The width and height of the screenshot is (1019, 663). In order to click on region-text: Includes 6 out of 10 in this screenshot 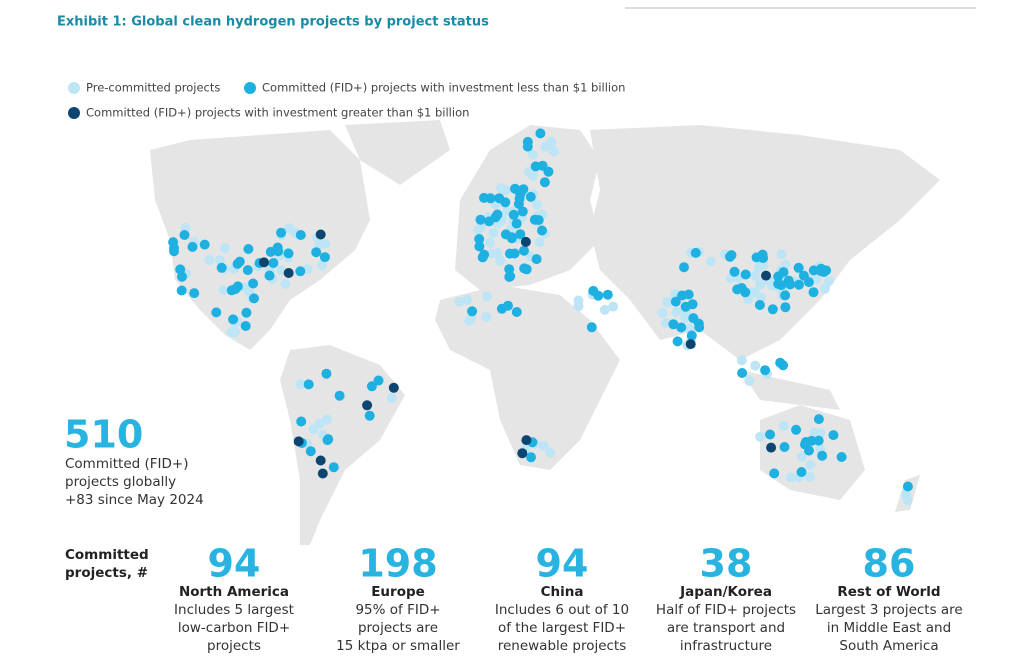, I will do `click(562, 610)`.